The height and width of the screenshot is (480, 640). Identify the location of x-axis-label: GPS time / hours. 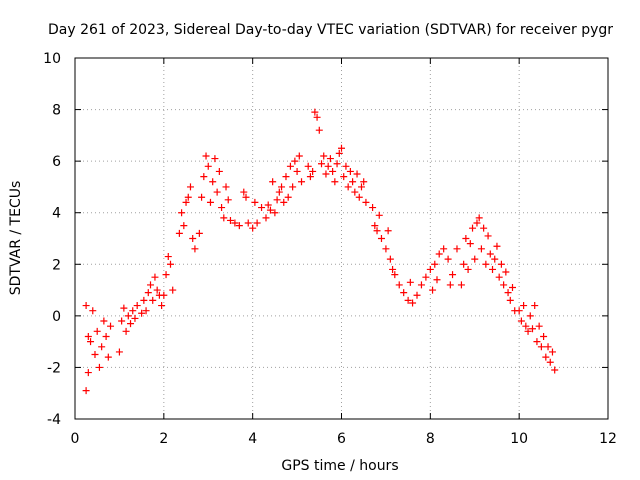
(339, 466).